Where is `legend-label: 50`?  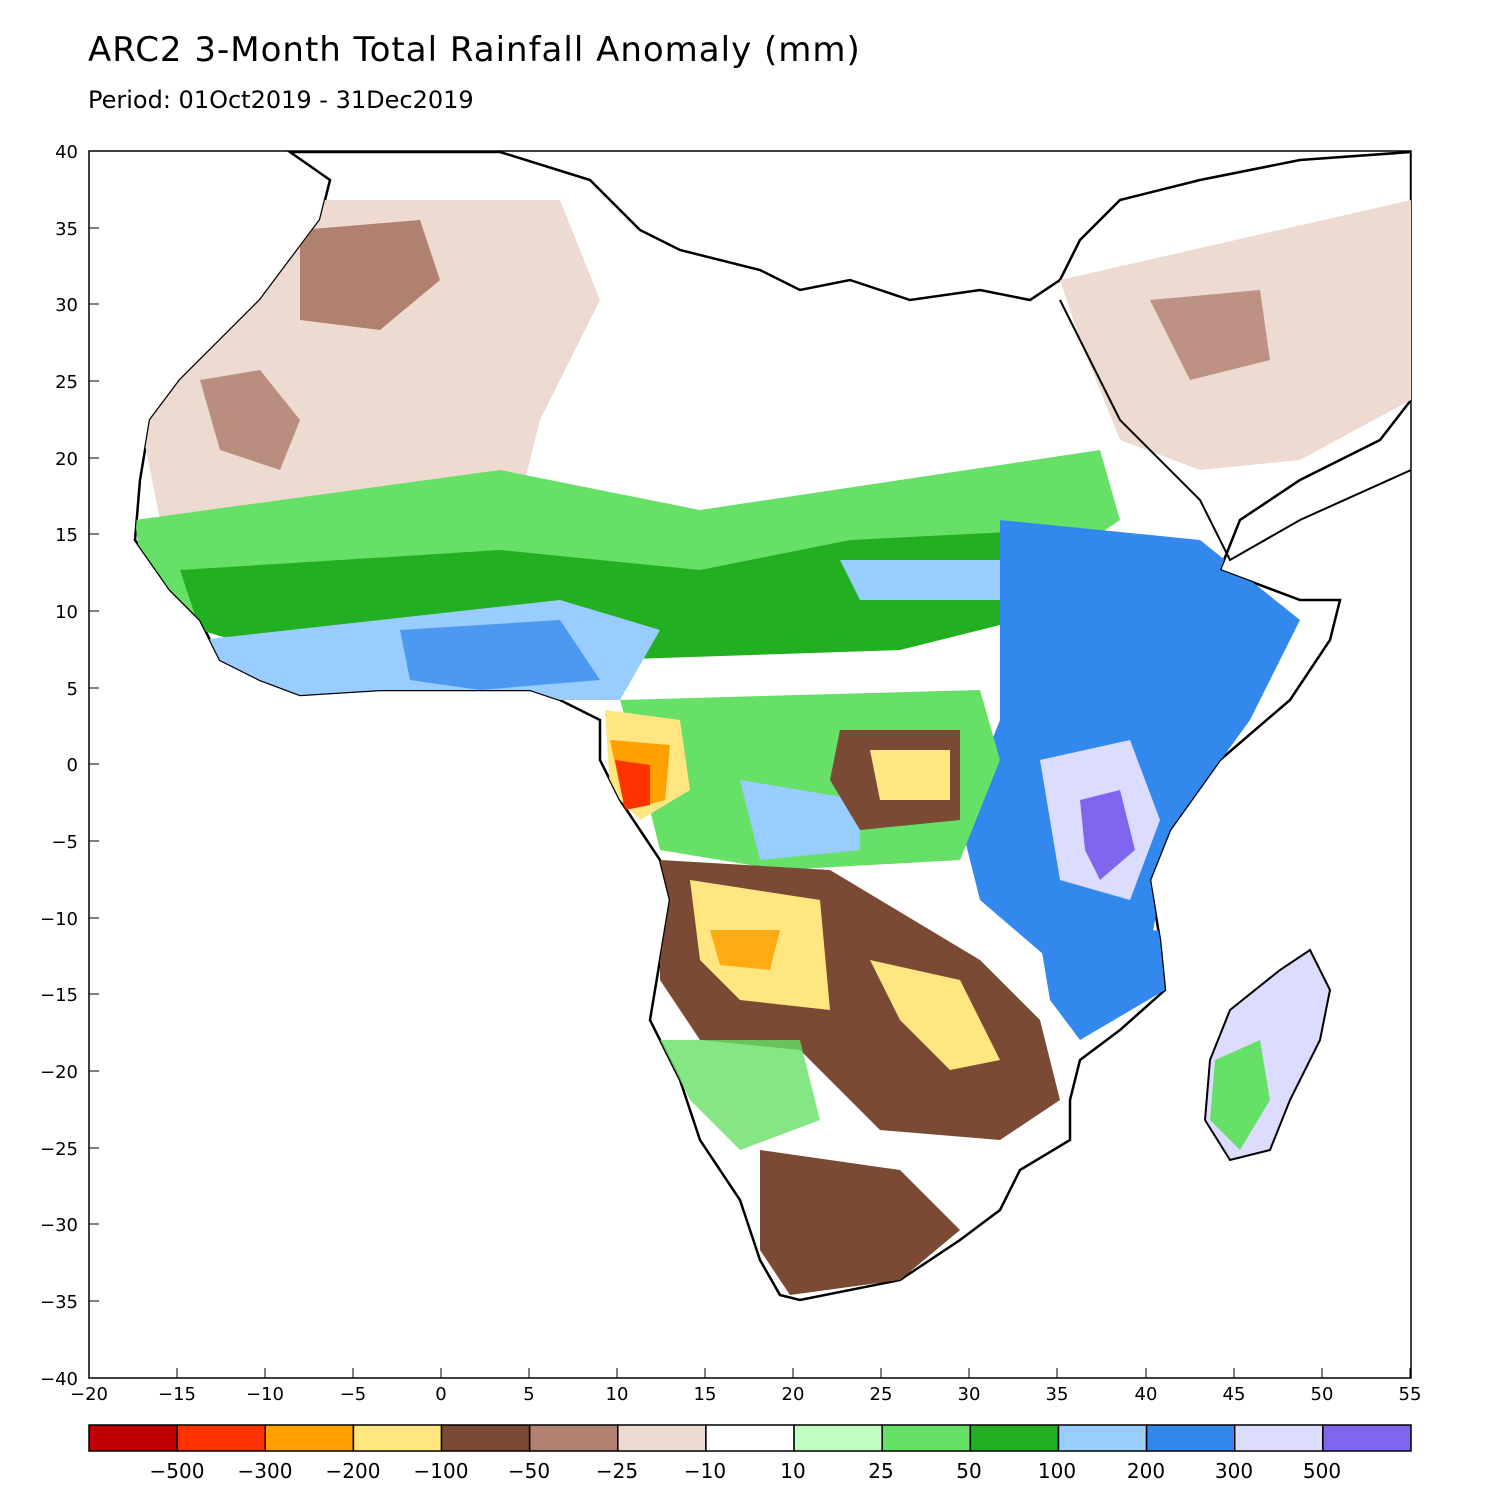 legend-label: 50 is located at coordinates (968, 1471).